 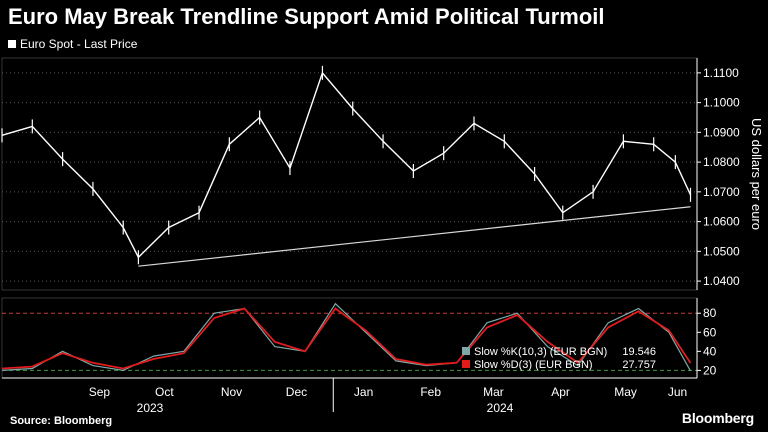 I want to click on price-y-tick-label: 1.1000, so click(x=721, y=103).